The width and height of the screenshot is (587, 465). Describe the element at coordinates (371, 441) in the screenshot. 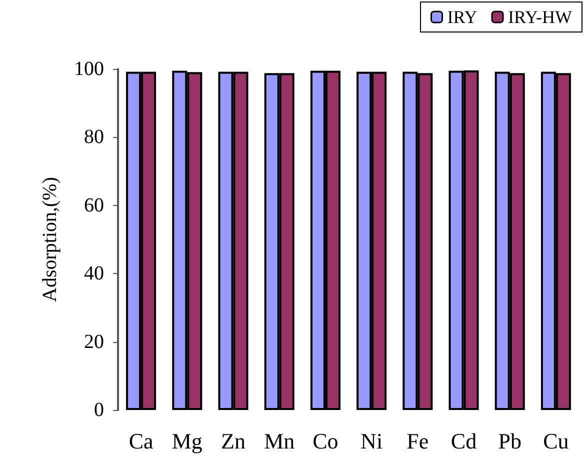

I see `x-tick-label: Ni` at that location.